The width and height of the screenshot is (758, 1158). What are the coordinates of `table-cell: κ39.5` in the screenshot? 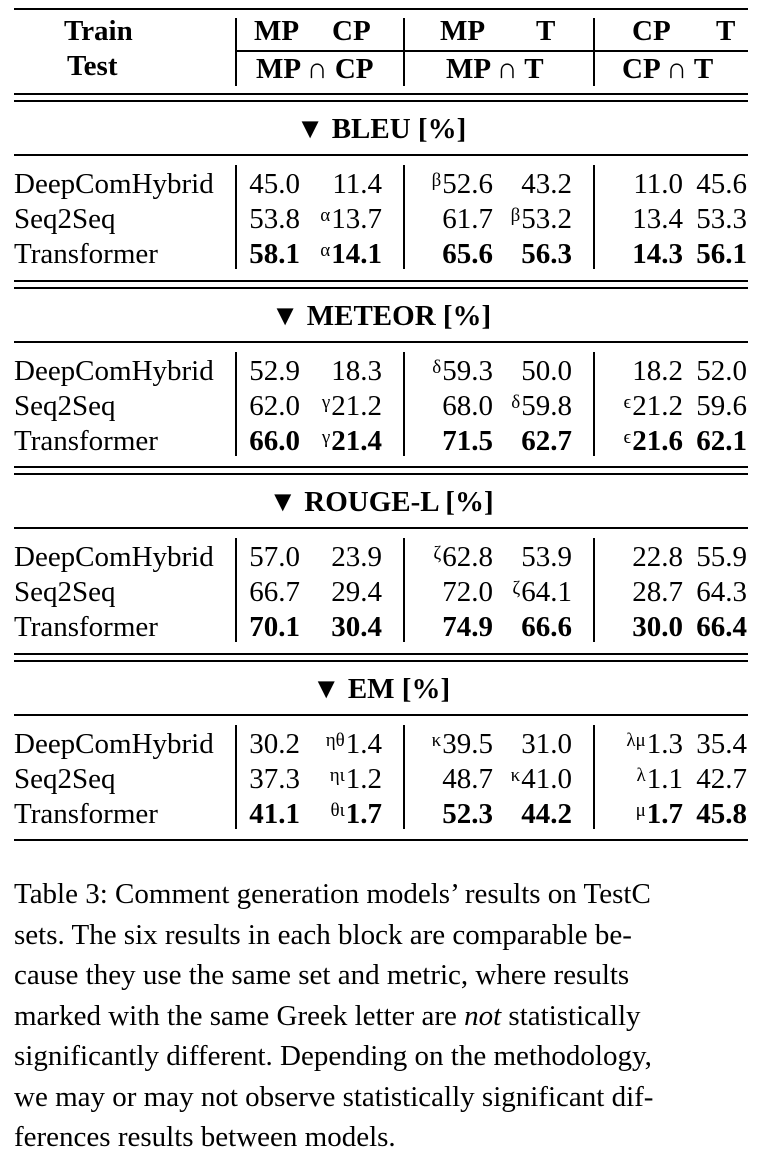 It's located at (462, 744).